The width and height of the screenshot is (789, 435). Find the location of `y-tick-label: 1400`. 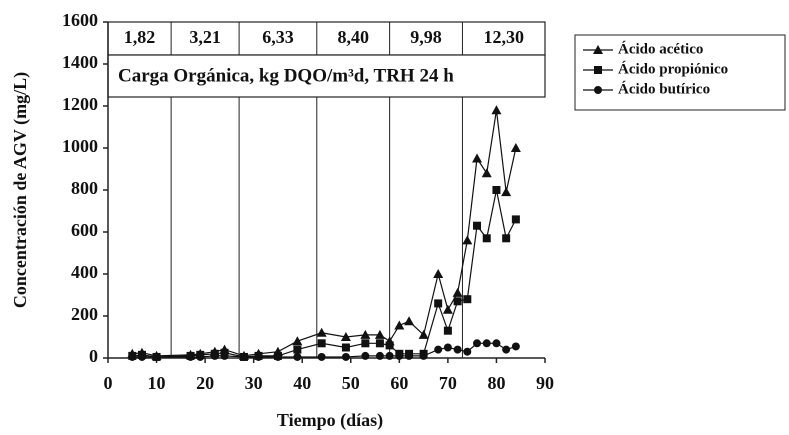

y-tick-label: 1400 is located at coordinates (80, 62).